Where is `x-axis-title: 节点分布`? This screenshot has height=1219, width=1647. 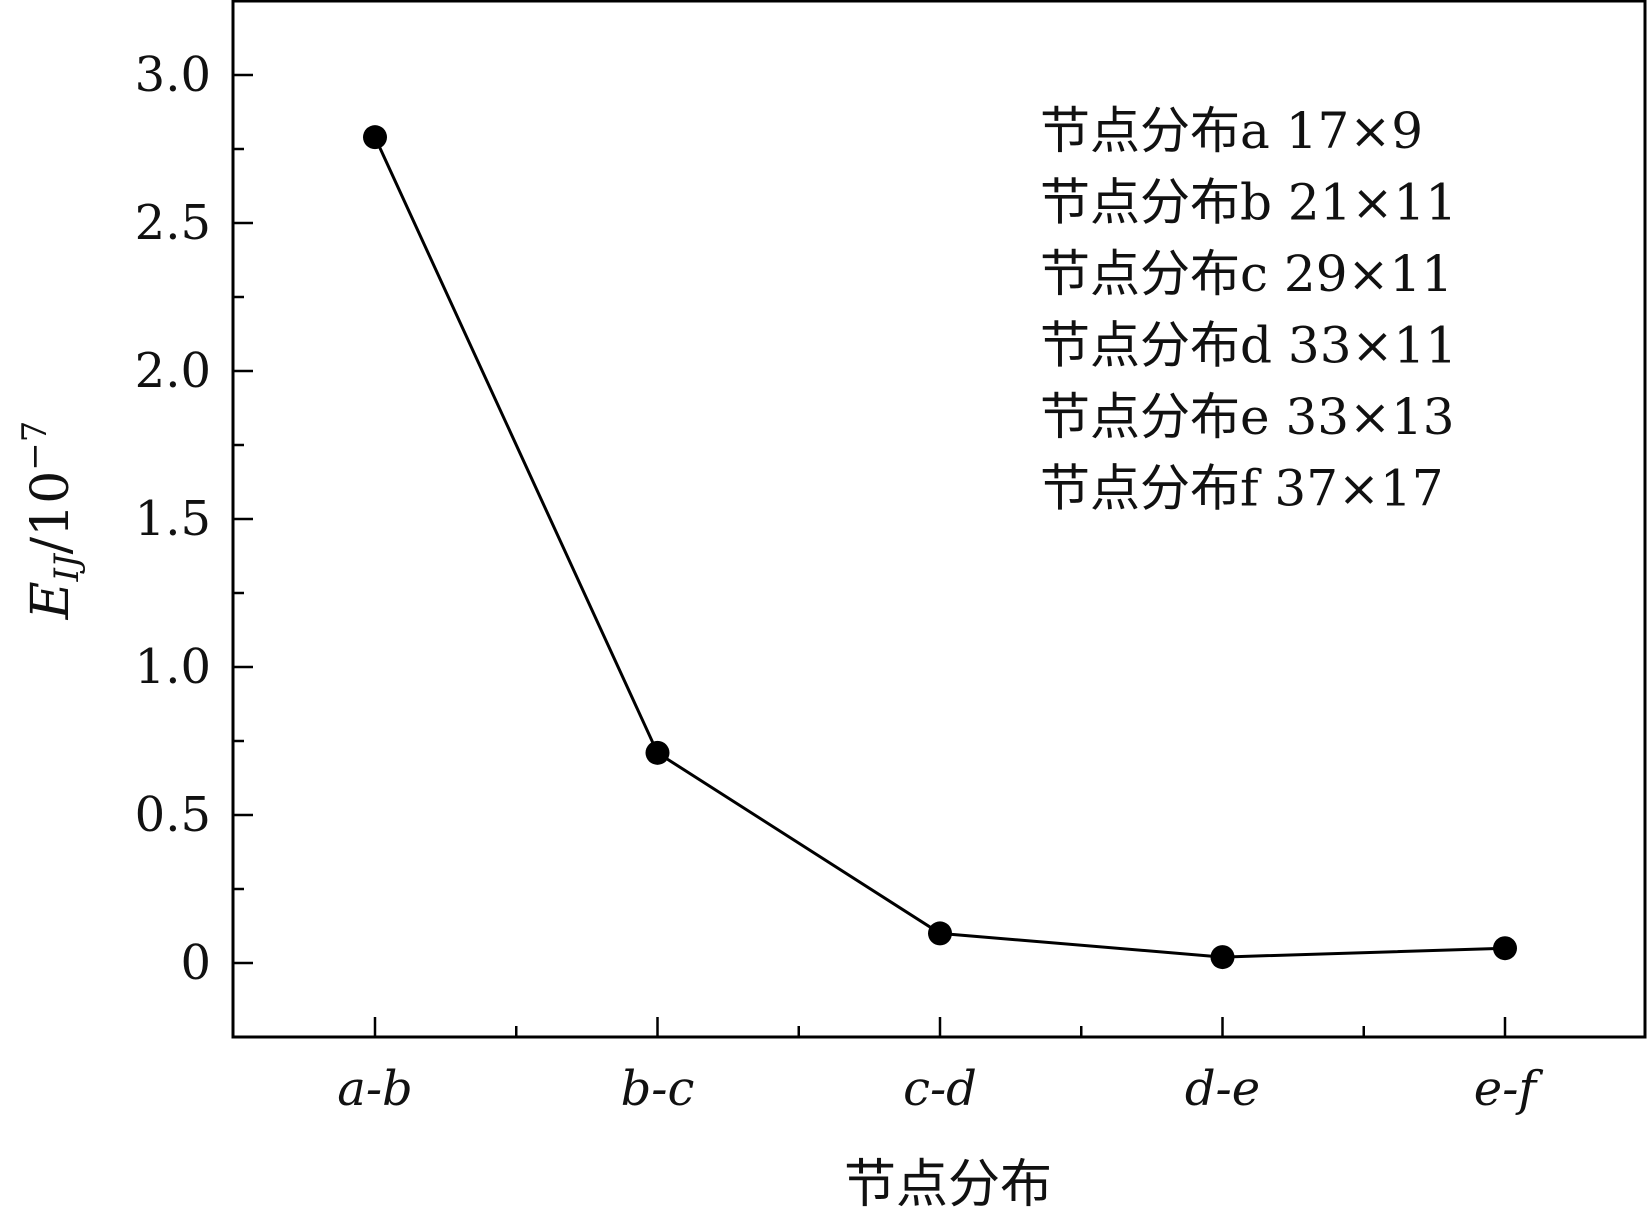
x-axis-title: 节点分布 is located at coordinates (948, 1185).